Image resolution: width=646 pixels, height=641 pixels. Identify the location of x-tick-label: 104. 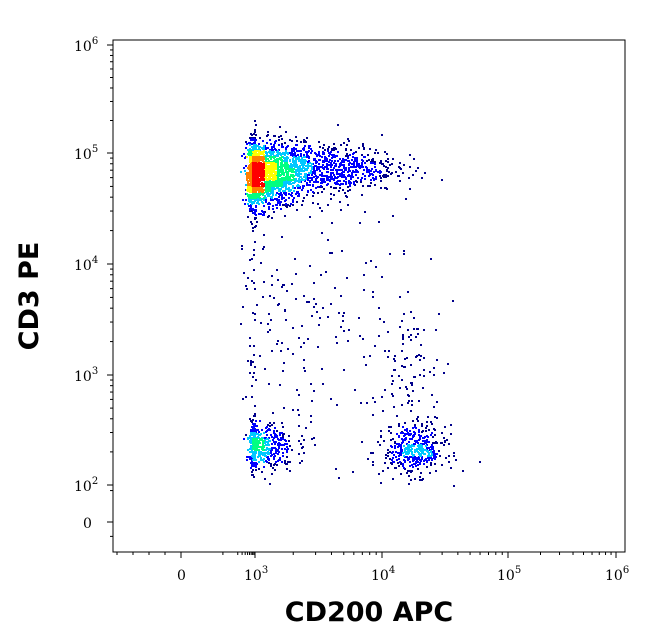
(383, 574).